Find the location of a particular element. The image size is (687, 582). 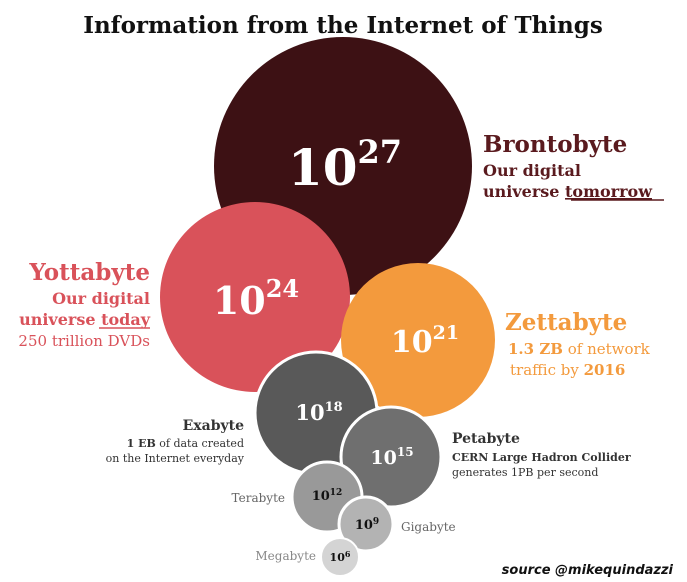

petabyte-circle is located at coordinates (391, 457).